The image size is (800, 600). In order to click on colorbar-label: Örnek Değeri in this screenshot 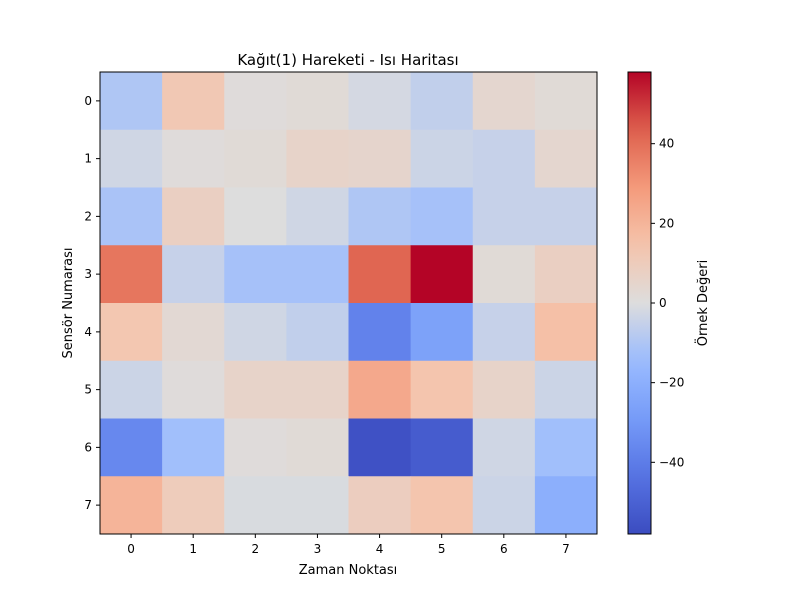, I will do `click(702, 303)`.